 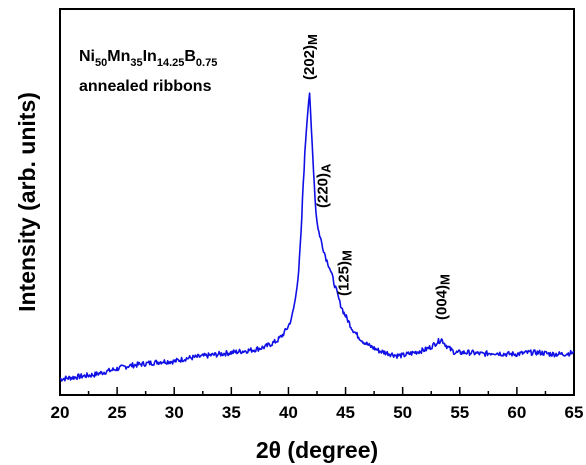 What do you see at coordinates (60, 412) in the screenshot?
I see `x-tick-label: 20` at bounding box center [60, 412].